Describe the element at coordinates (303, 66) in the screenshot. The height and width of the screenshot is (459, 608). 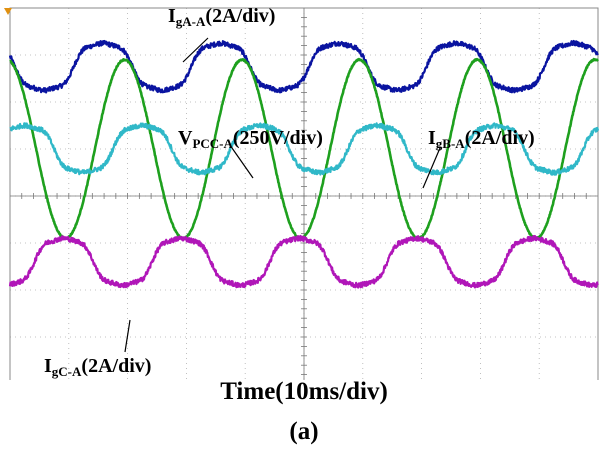
I see `trace-ga-a` at that location.